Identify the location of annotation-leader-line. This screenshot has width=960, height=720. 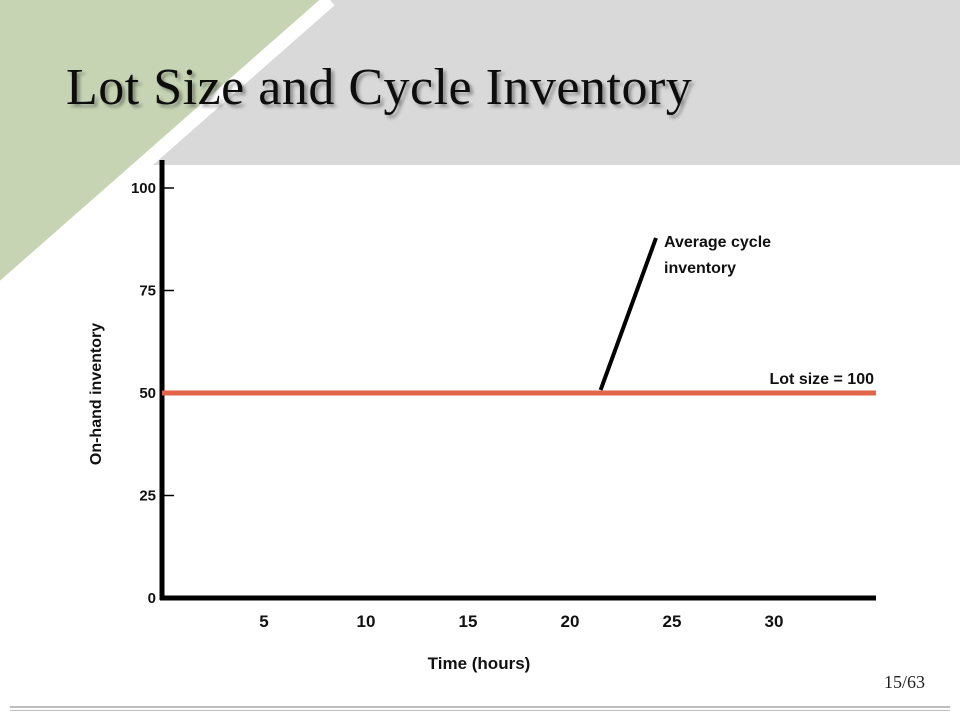
(628, 314).